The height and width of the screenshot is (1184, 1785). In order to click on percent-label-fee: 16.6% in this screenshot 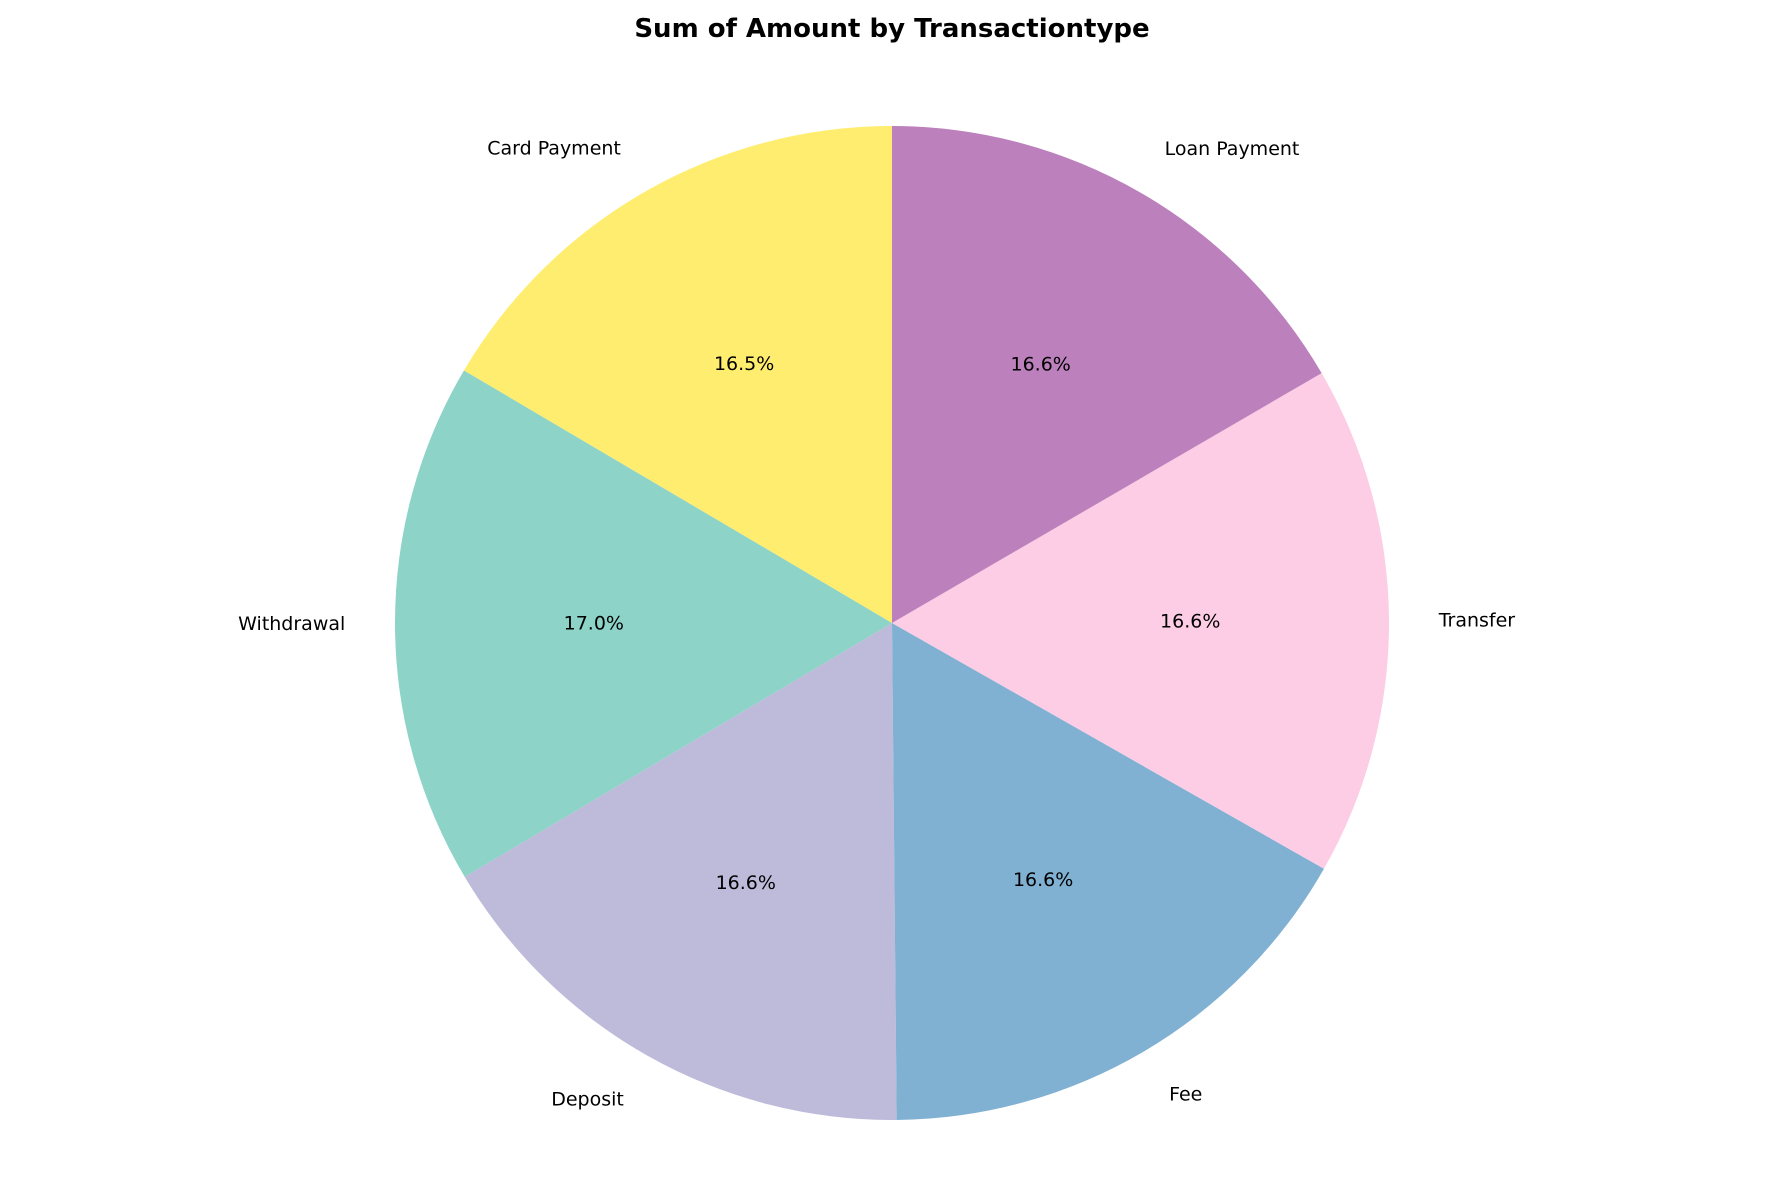, I will do `click(1043, 880)`.